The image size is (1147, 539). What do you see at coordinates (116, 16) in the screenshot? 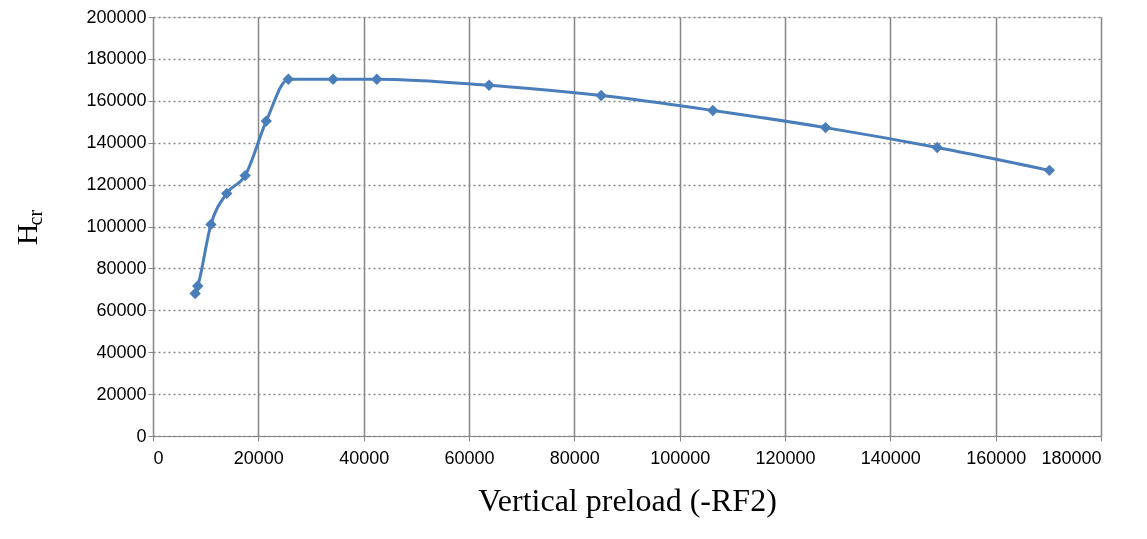
I see `y-tick-label: 200000` at bounding box center [116, 16].